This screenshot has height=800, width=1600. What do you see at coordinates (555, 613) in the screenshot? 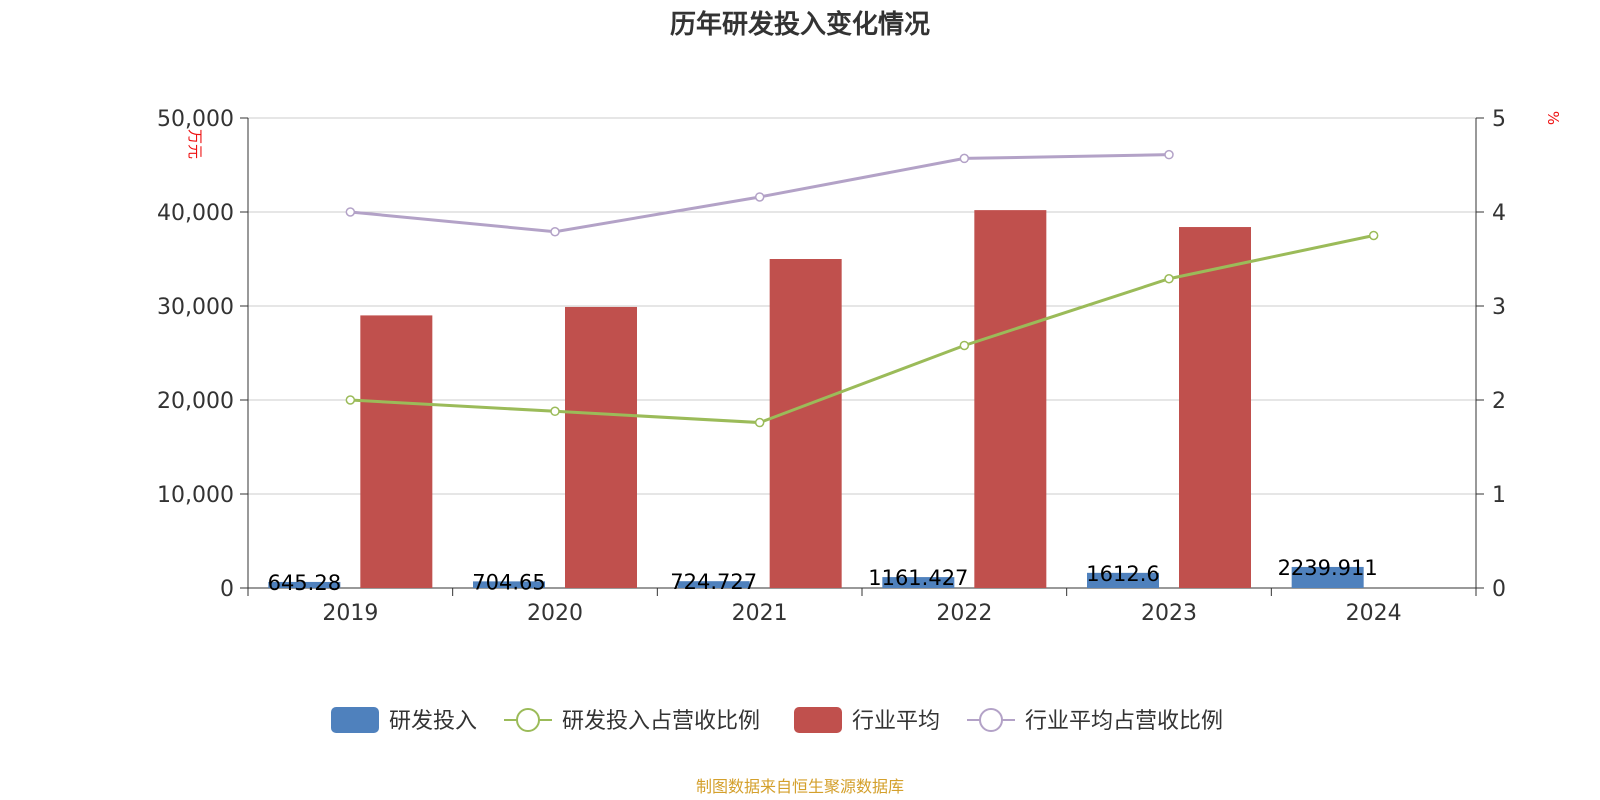
I see `x-tick-label: 2020` at bounding box center [555, 613].